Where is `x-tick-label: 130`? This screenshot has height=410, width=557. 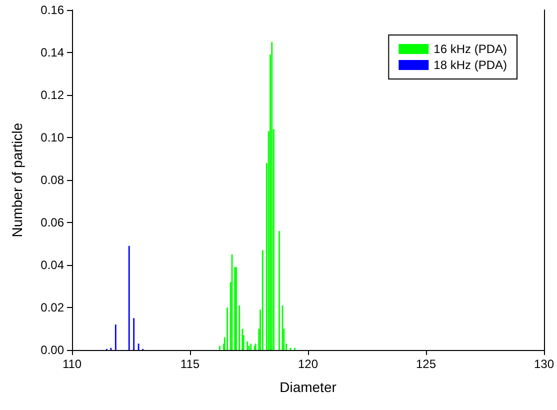
x-tick-label: 130 is located at coordinates (544, 364).